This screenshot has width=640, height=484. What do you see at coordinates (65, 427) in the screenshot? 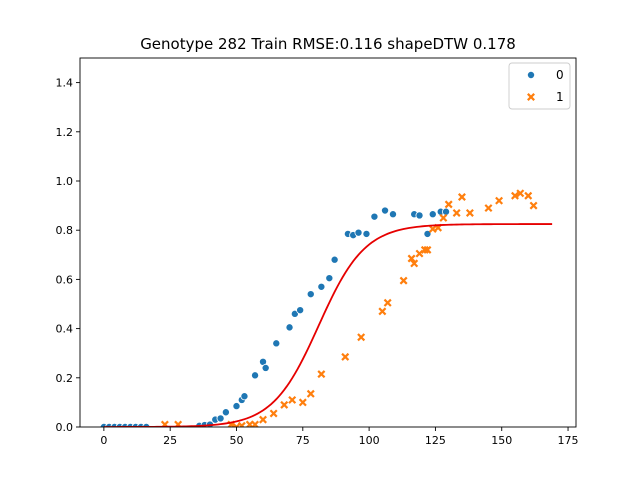
I see `y-tick-label-0: 0.0` at bounding box center [65, 427].